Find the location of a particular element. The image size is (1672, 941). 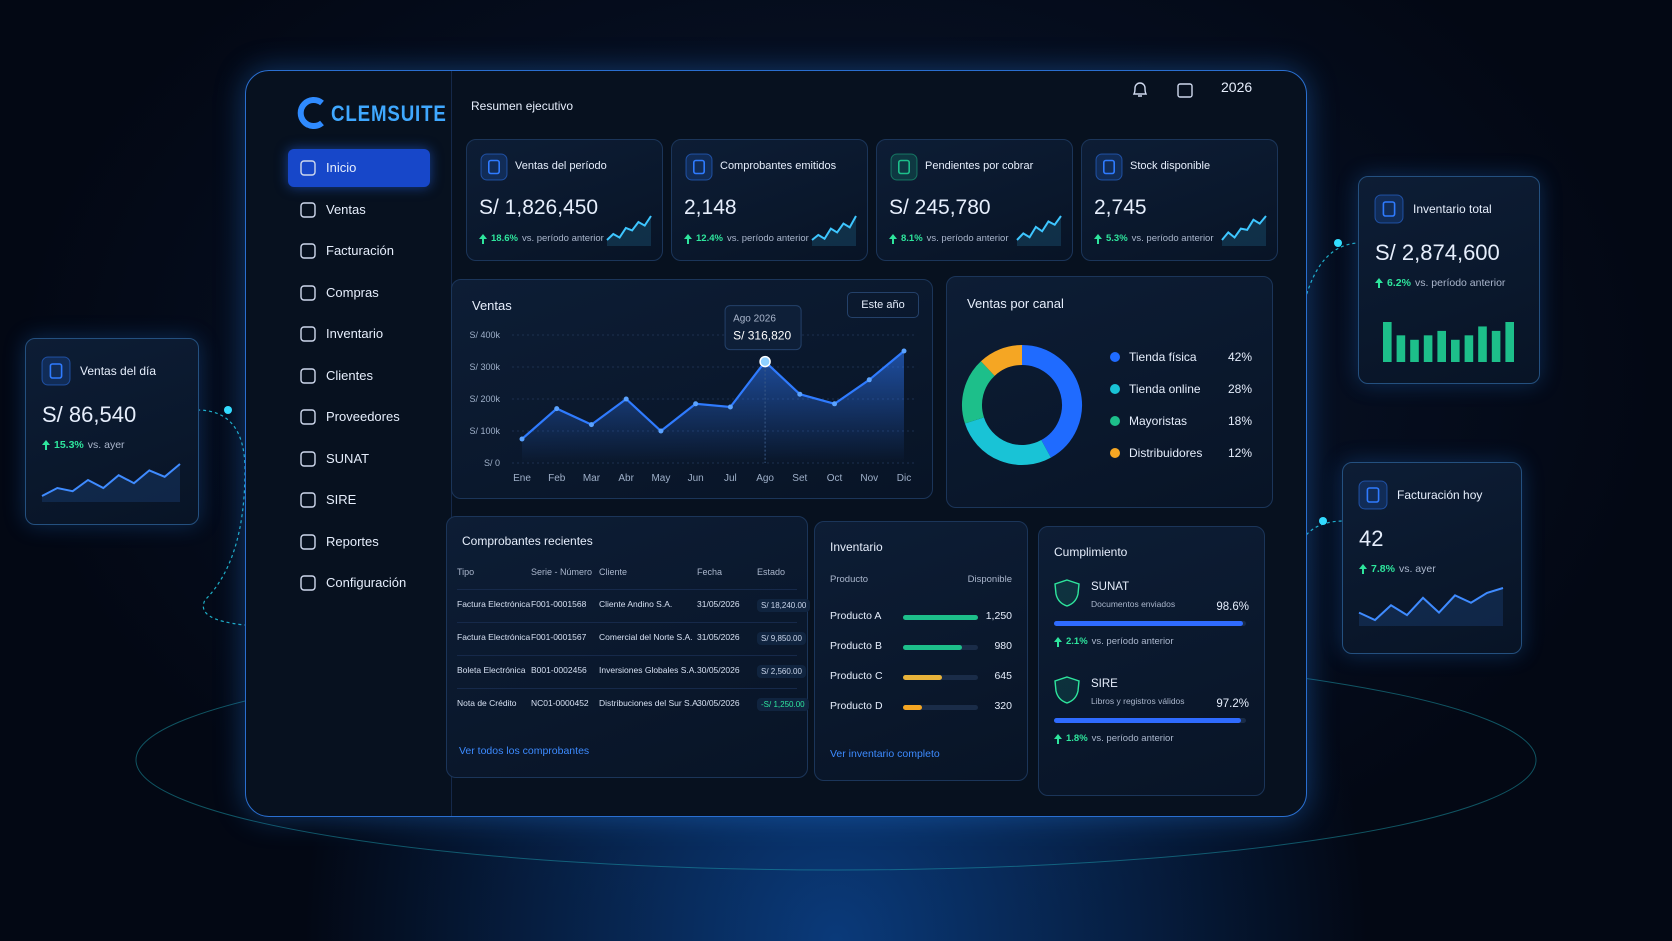

nav-item: Proveedores is located at coordinates (359, 417).